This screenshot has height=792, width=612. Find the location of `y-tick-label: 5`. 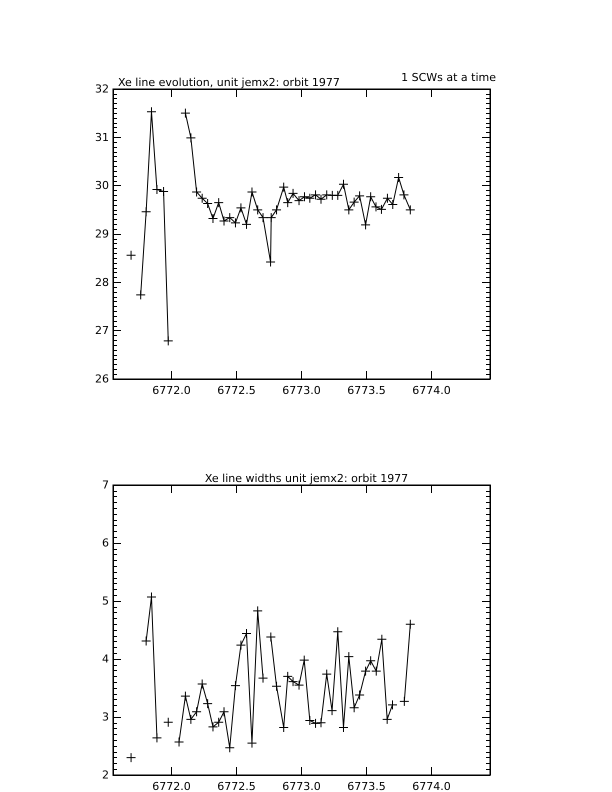

y-tick-label: 5 is located at coordinates (105, 601).